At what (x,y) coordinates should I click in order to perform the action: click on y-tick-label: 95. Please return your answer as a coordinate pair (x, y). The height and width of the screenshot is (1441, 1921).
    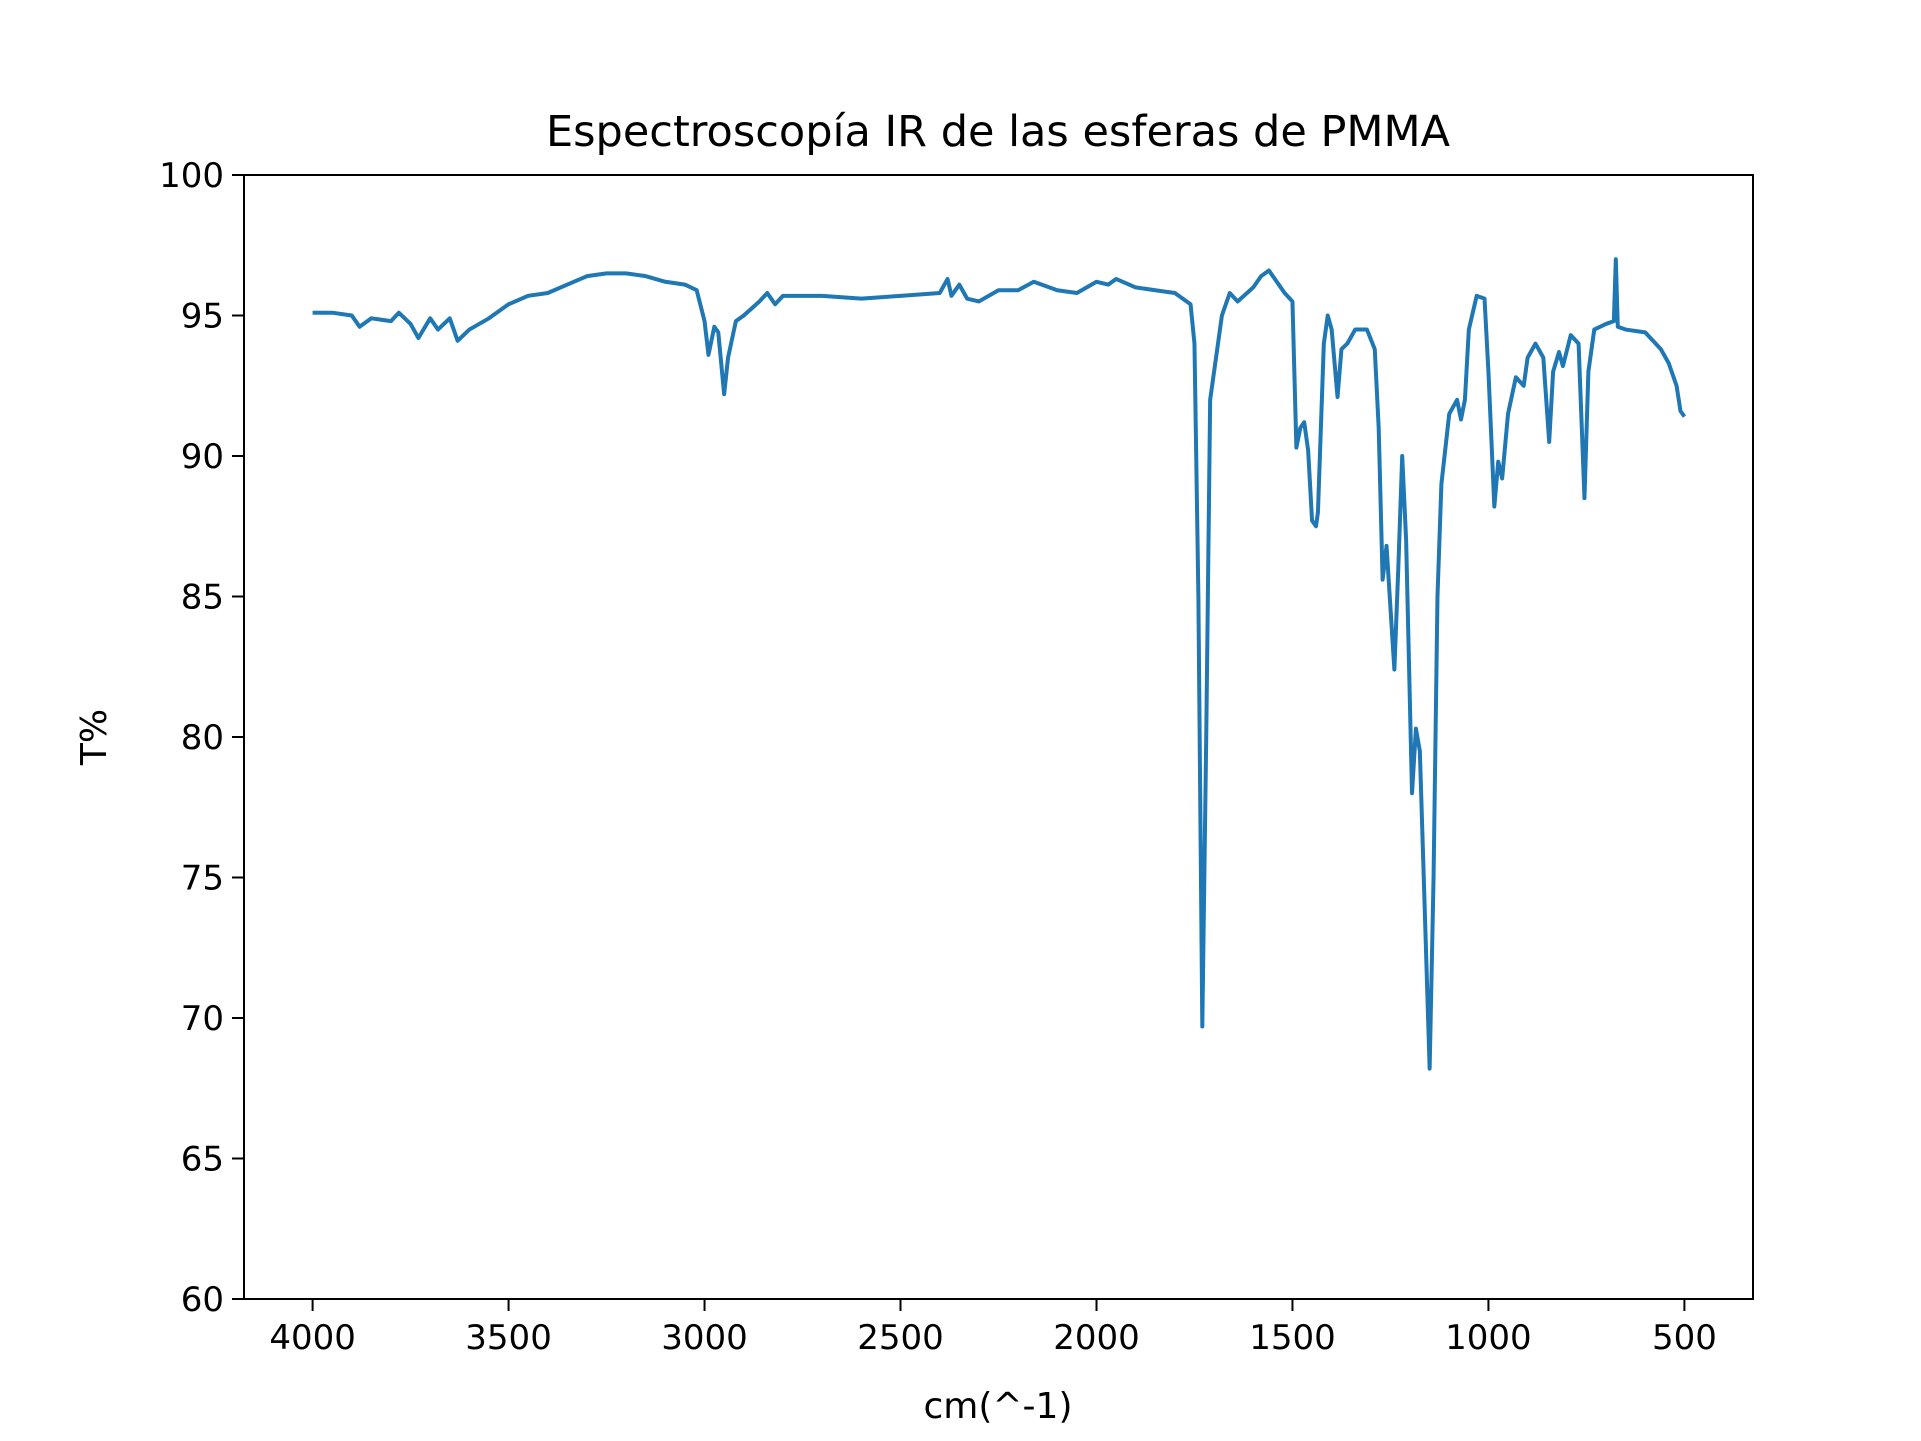
    Looking at the image, I should click on (202, 317).